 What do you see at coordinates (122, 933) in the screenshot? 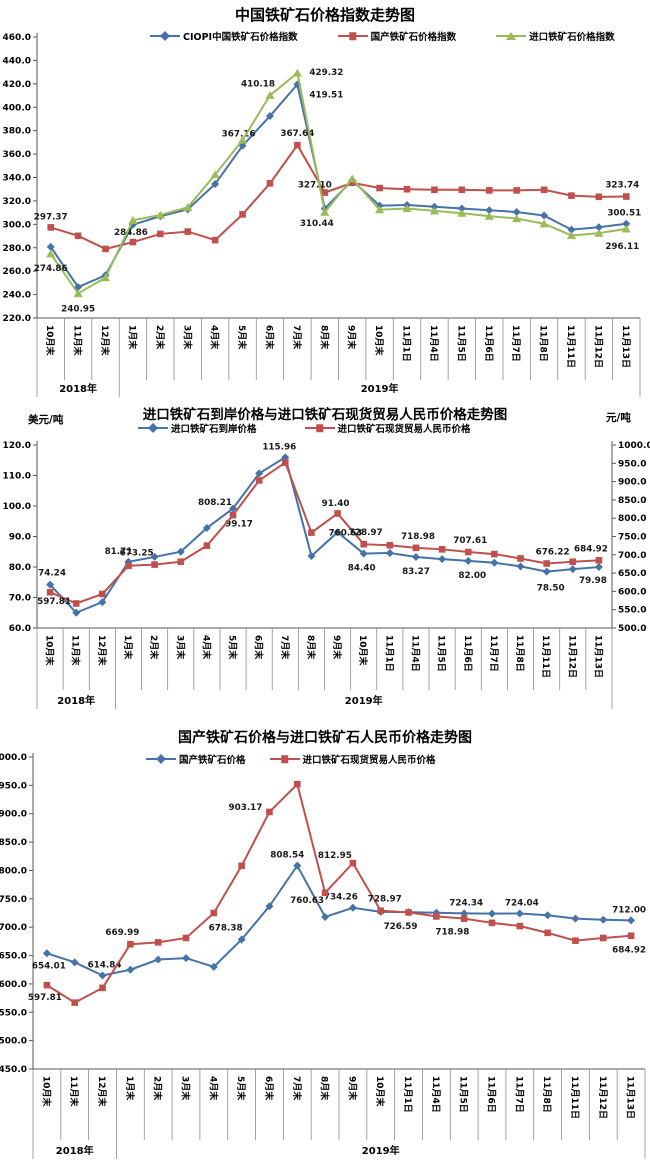
I see `data-label: 669.99` at bounding box center [122, 933].